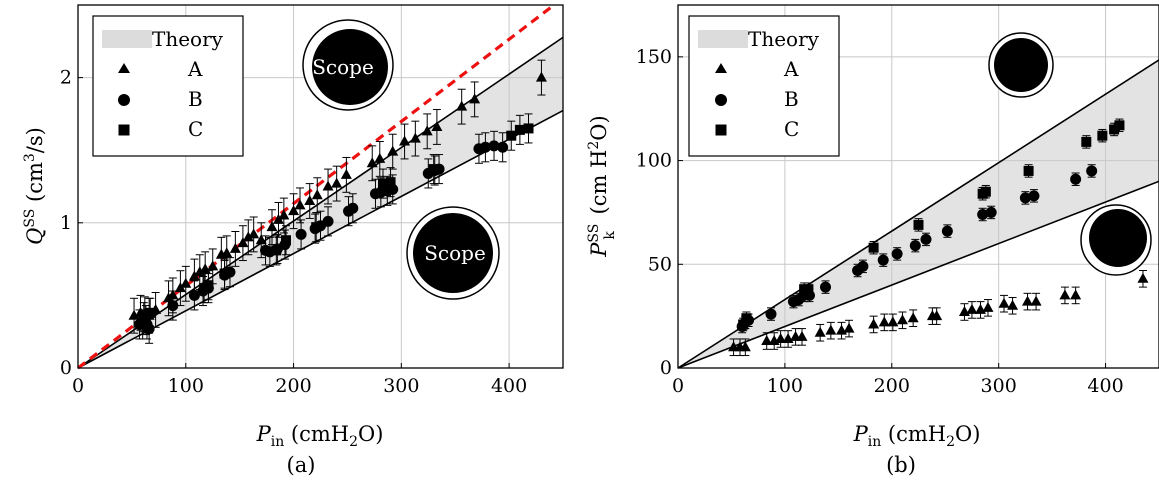 Image resolution: width=1159 pixels, height=483 pixels. Describe the element at coordinates (791, 129) in the screenshot. I see `legend-label-C-b: C` at that location.